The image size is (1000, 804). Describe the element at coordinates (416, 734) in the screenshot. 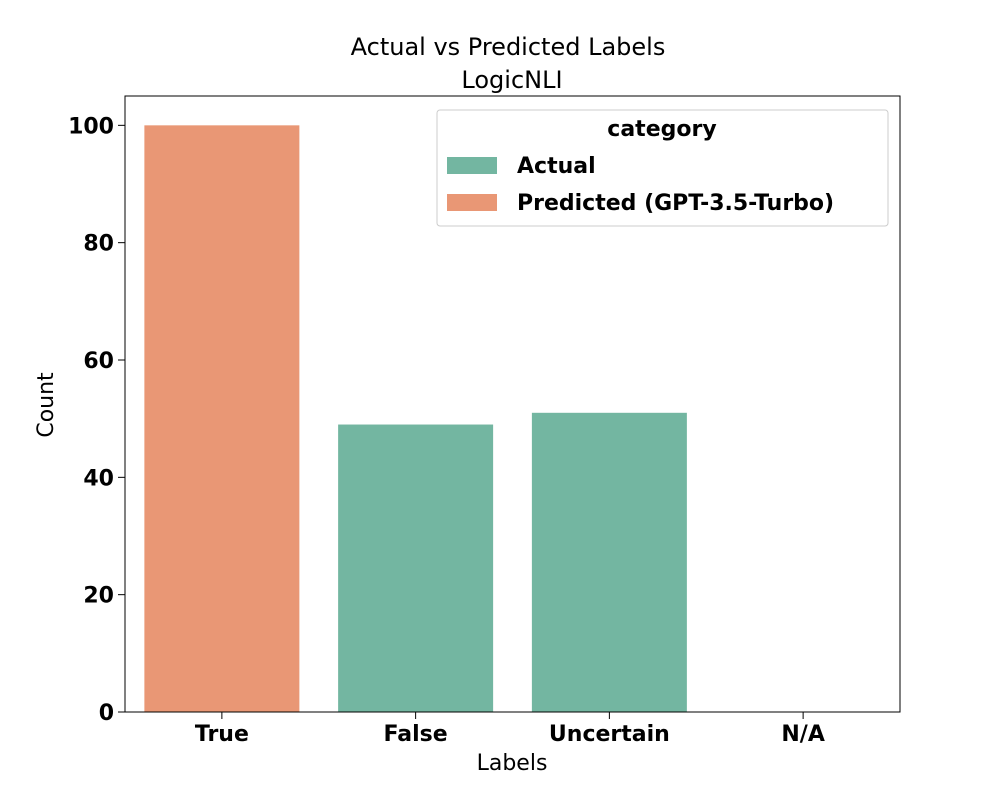

I see `x-tick-label: False` at that location.